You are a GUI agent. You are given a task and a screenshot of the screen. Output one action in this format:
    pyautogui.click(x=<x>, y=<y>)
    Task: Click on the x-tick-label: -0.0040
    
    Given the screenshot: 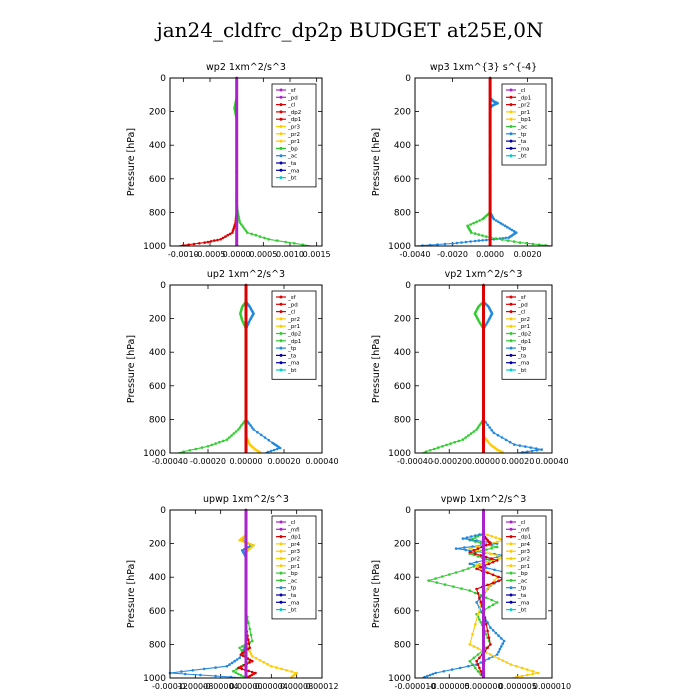 What is the action you would take?
    pyautogui.click(x=415, y=254)
    